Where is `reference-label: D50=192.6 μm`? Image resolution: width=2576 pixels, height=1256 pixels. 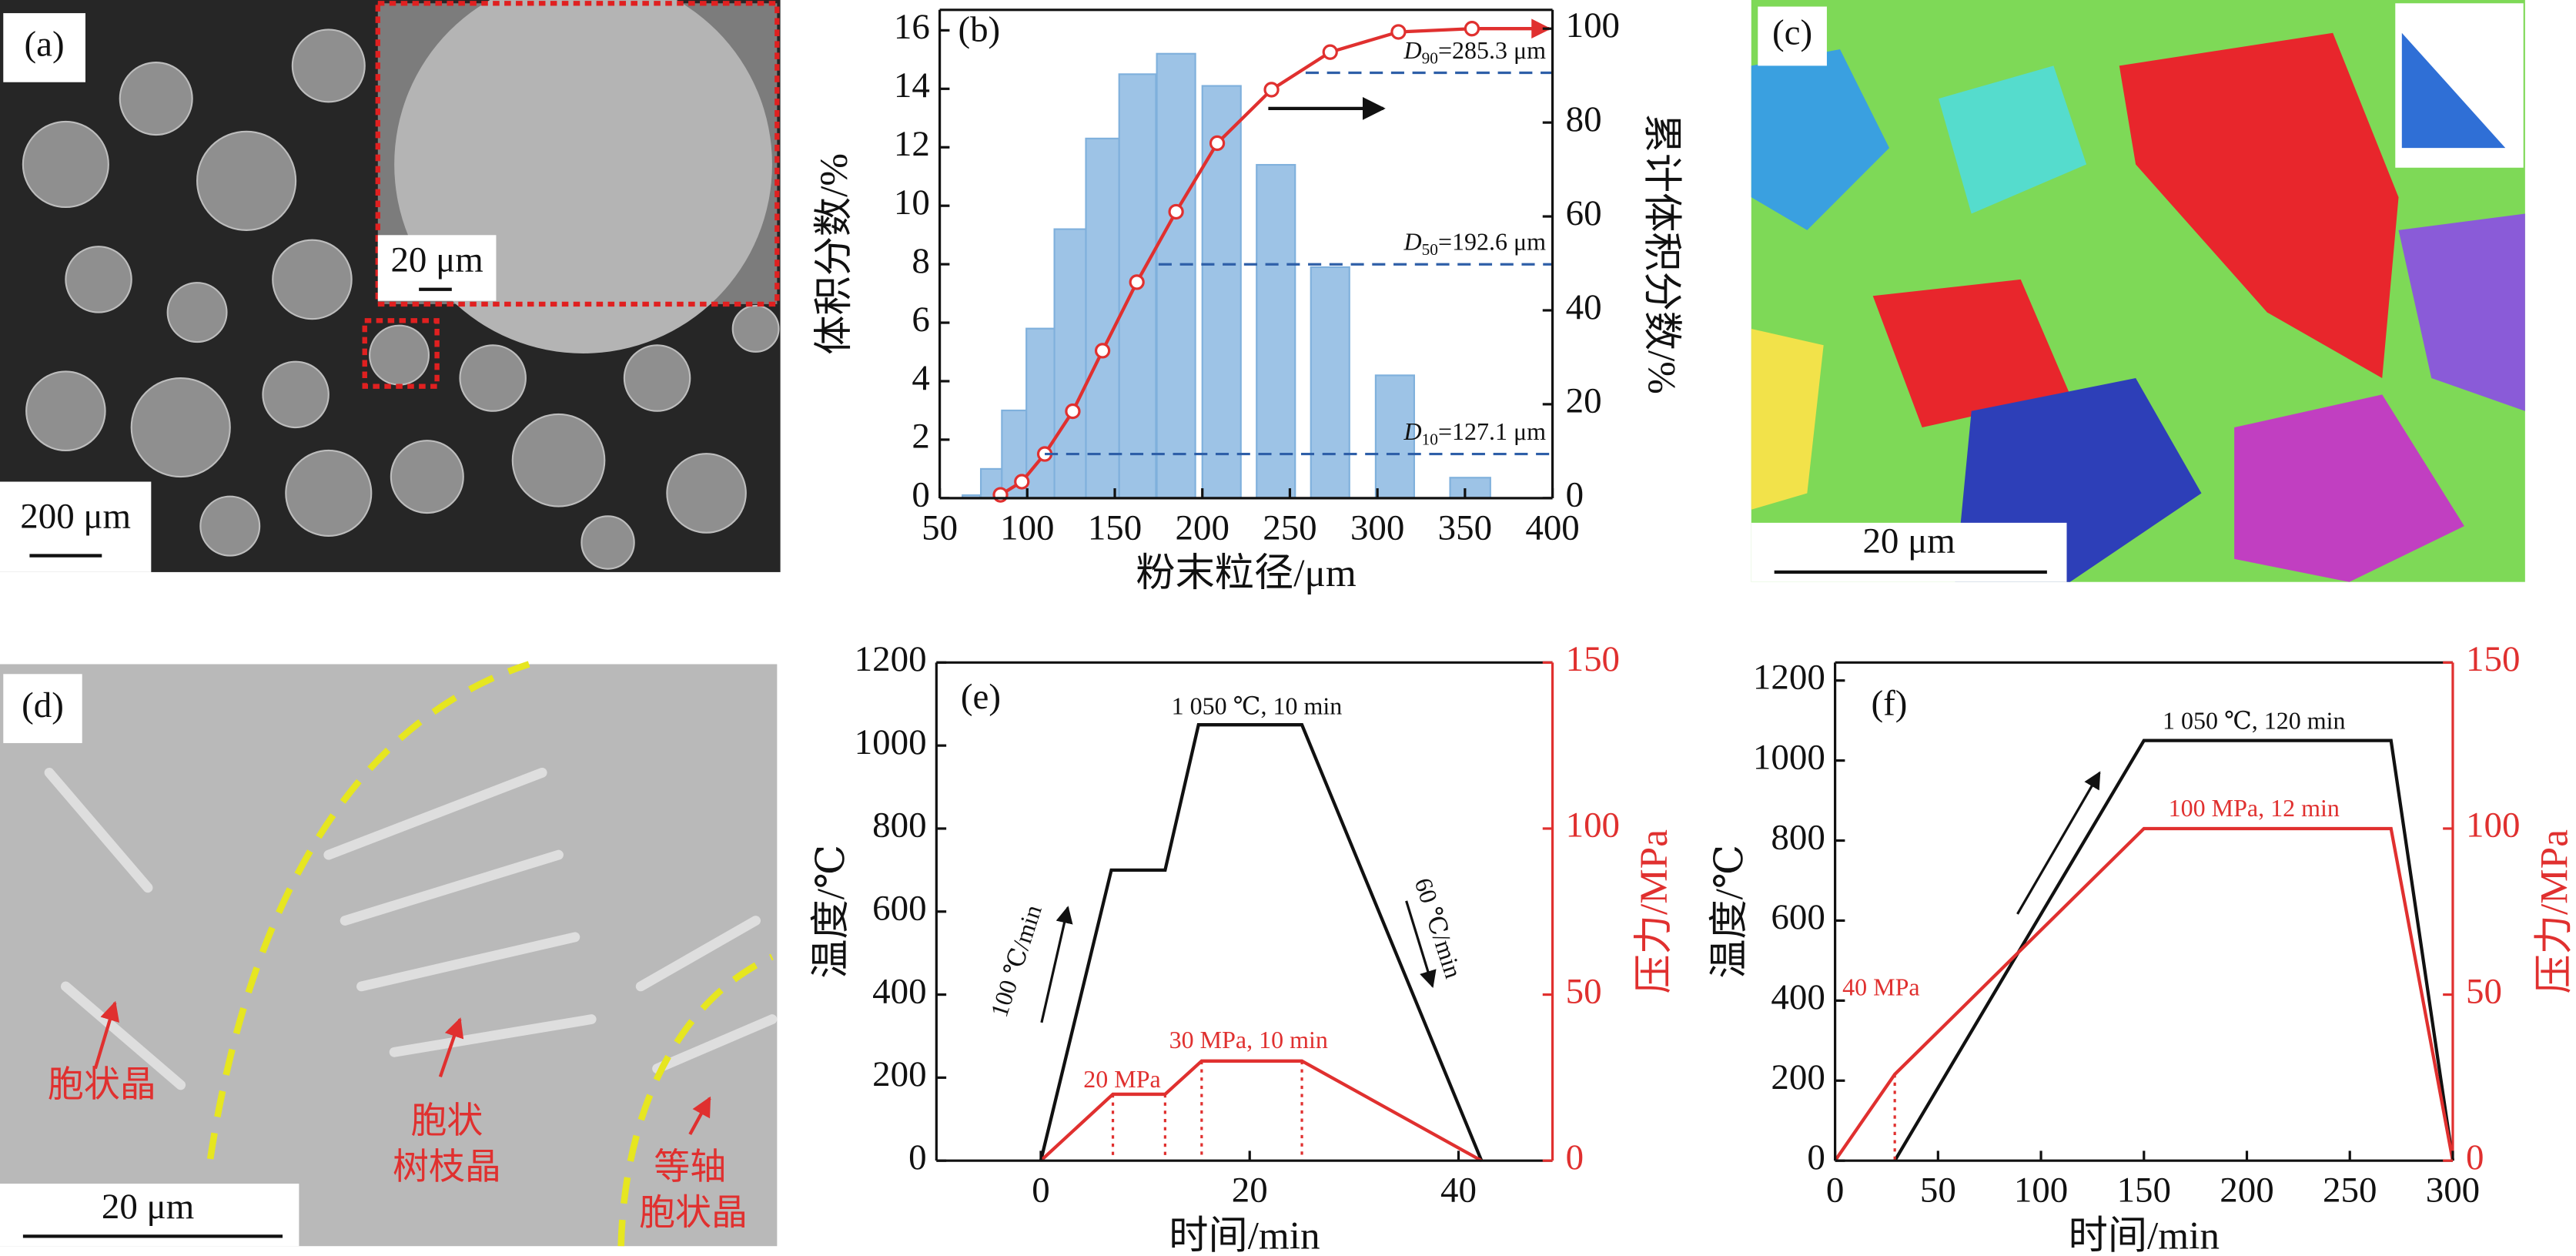 reference-label: D50=192.6 μm is located at coordinates (1475, 244).